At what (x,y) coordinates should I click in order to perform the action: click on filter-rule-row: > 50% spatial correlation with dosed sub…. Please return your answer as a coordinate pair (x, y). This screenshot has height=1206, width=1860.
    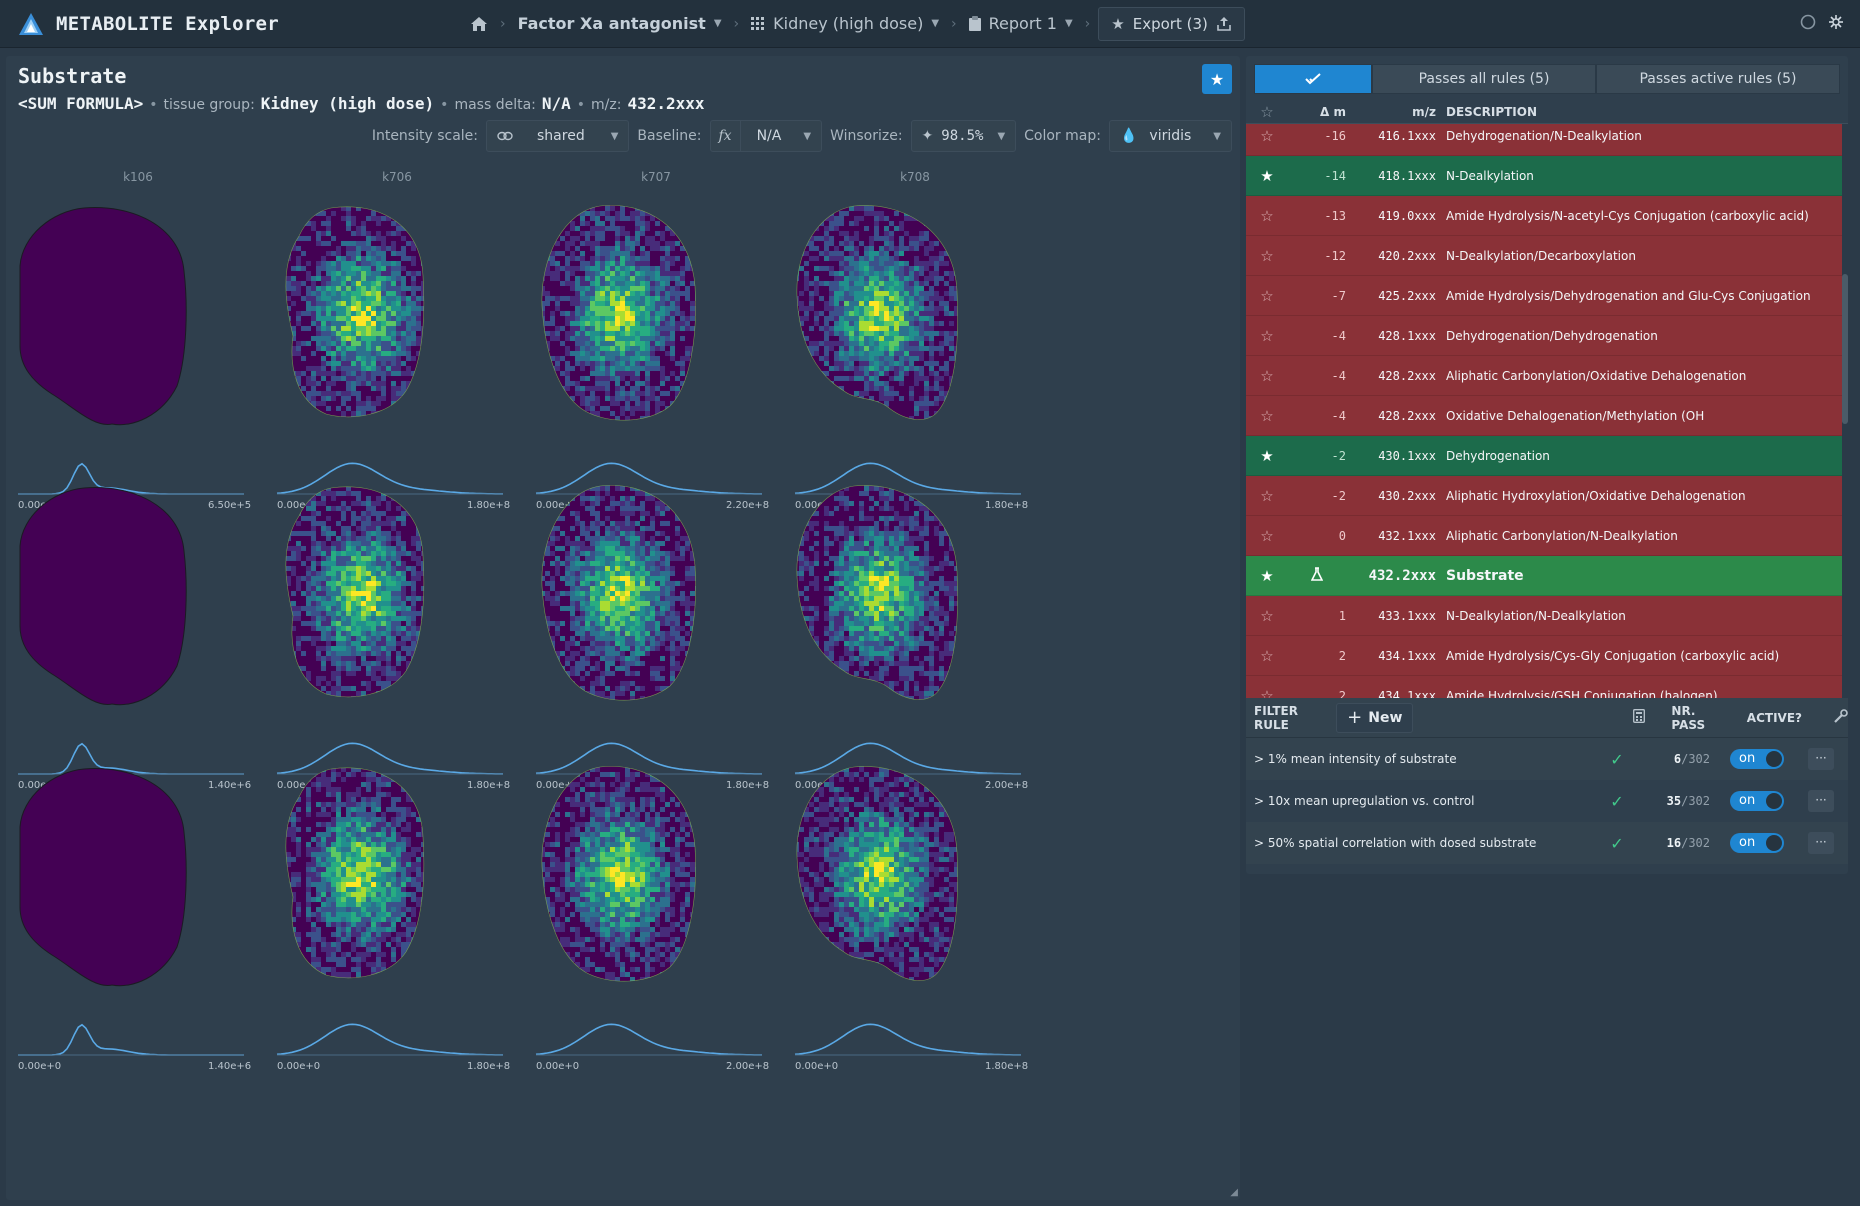
    Looking at the image, I should click on (1547, 843).